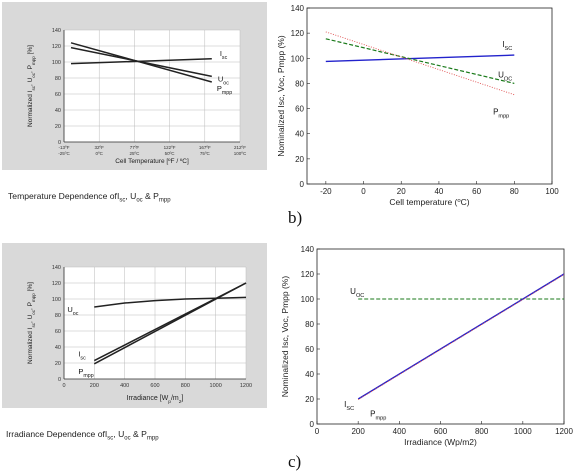 The width and height of the screenshot is (575, 475). What do you see at coordinates (240, 153) in the screenshot?
I see `x-tick-label-bottom: 100ºC` at bounding box center [240, 153].